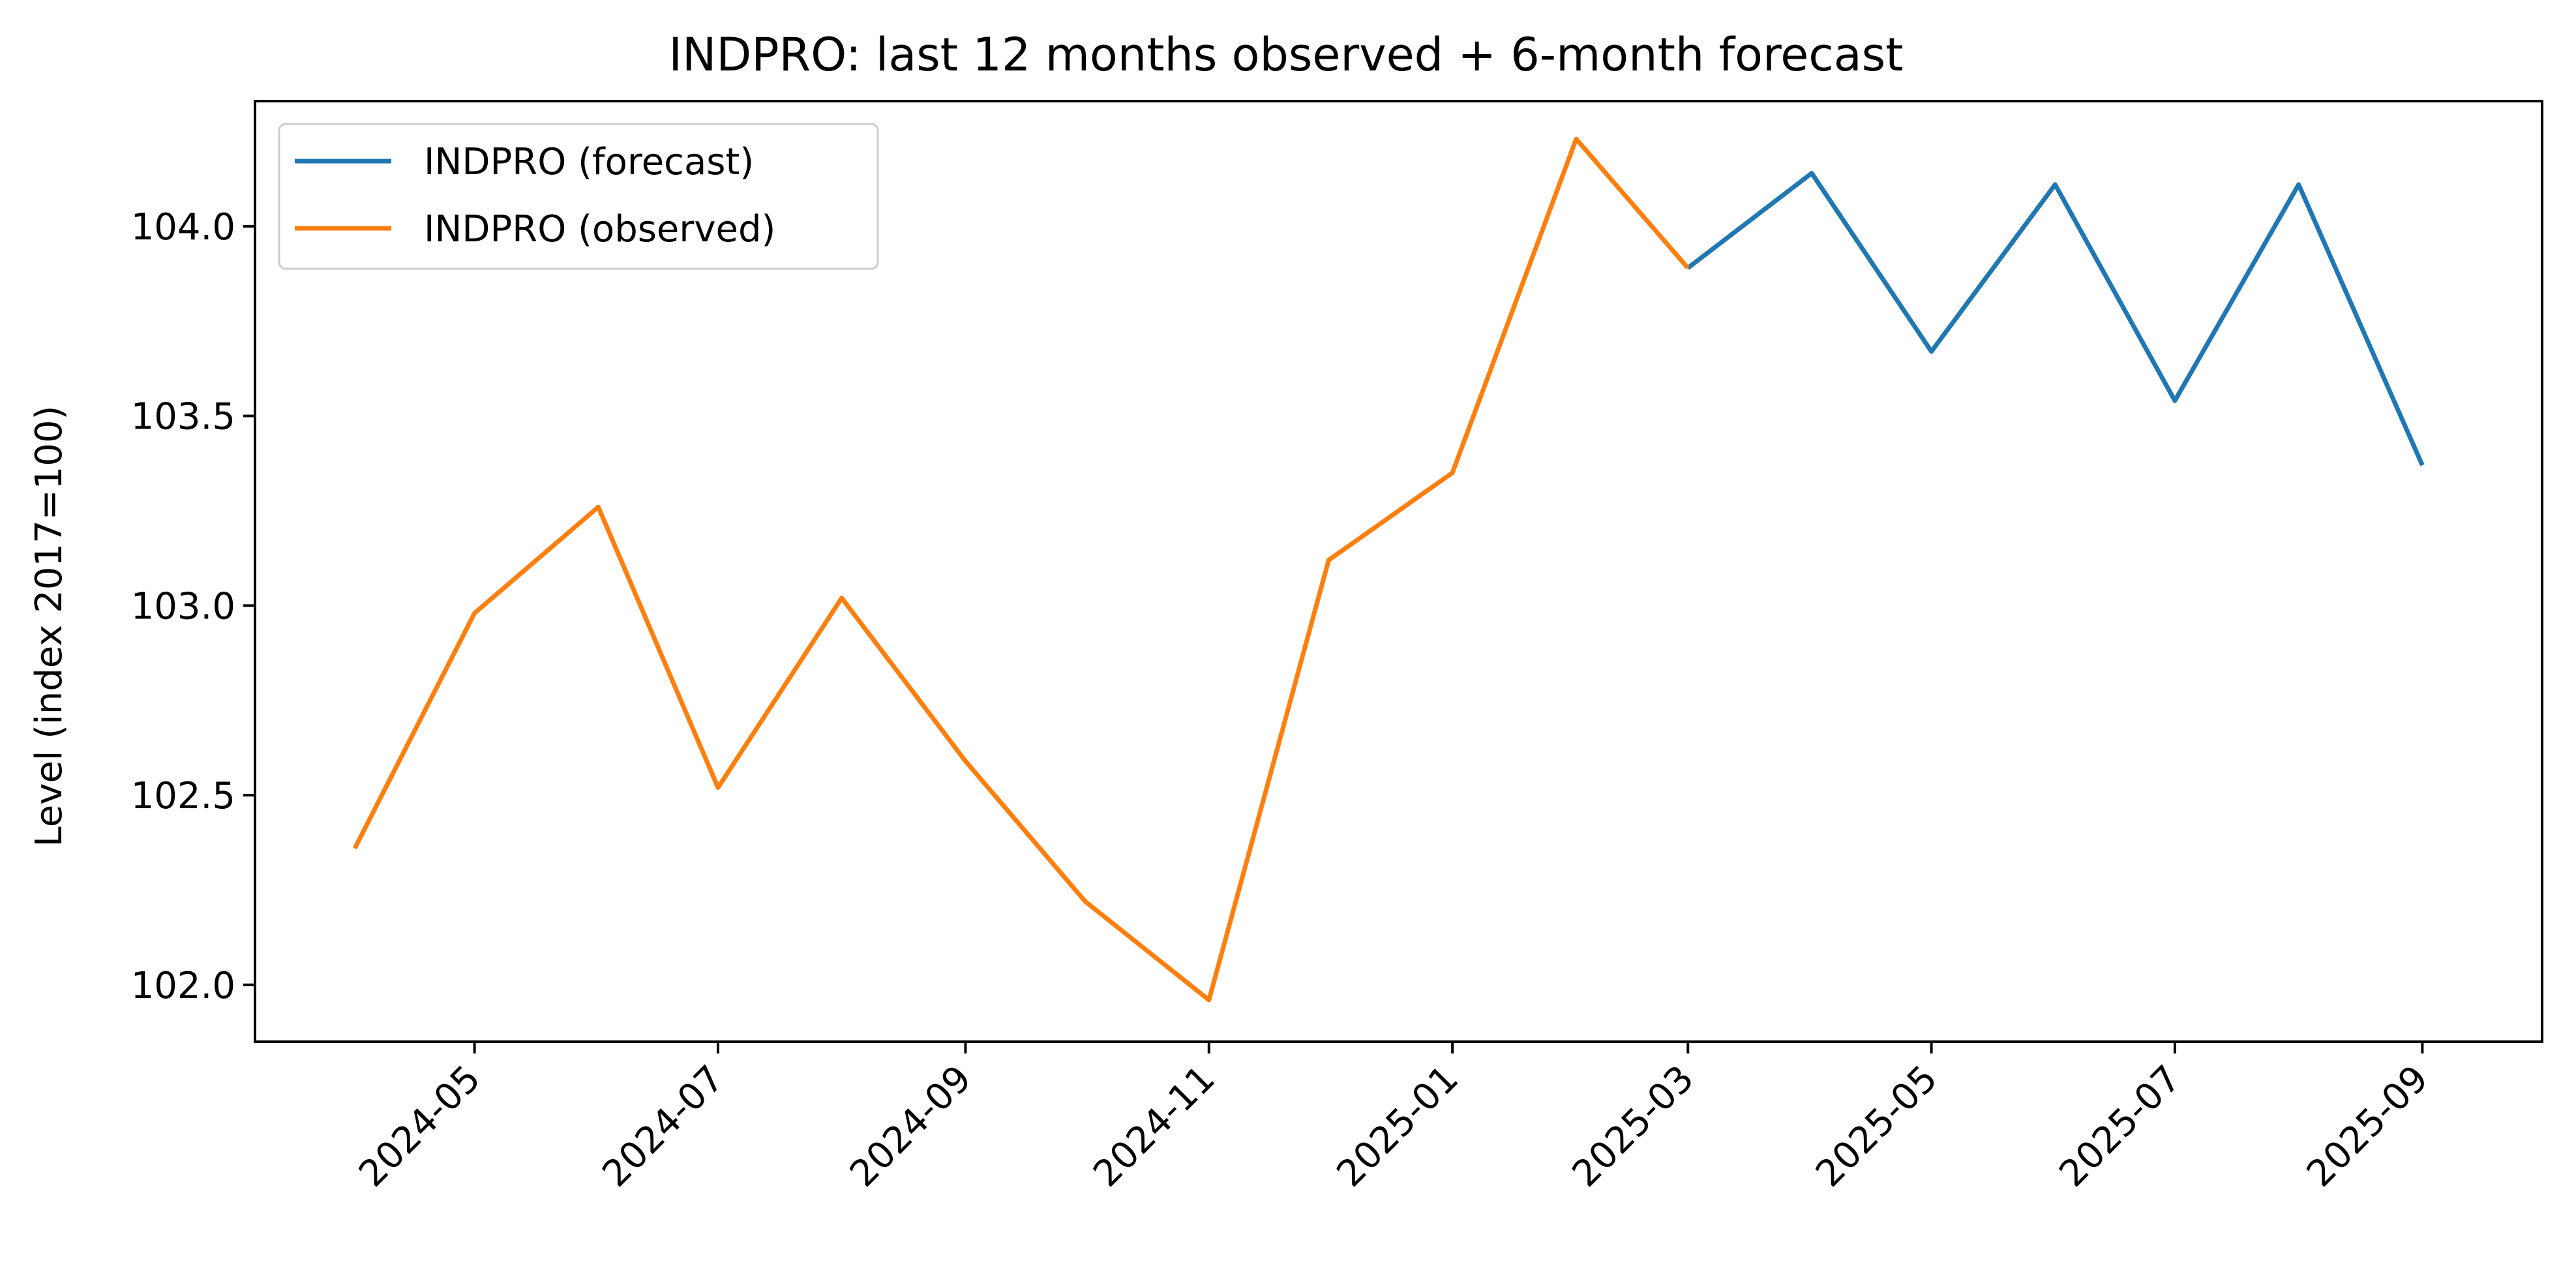 This screenshot has width=2576, height=1272. Describe the element at coordinates (183, 796) in the screenshot. I see `y-tick-label: 102.5` at that location.